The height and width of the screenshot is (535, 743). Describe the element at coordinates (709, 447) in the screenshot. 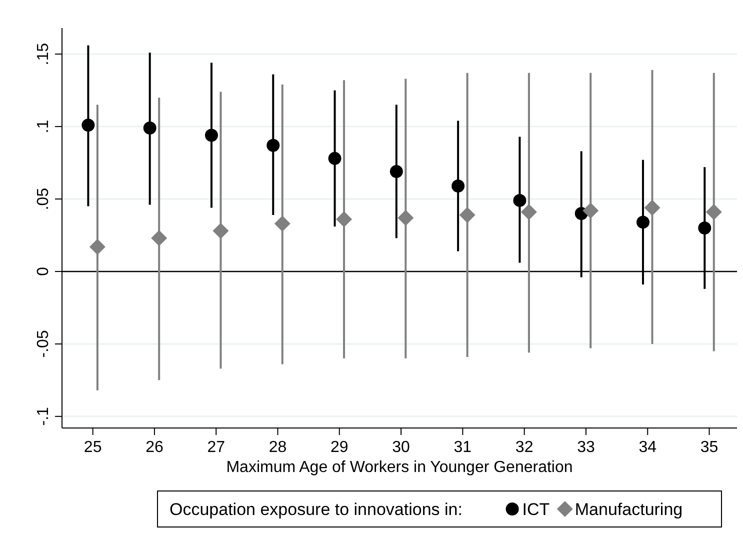

I see `x-tick-label: 35` at that location.